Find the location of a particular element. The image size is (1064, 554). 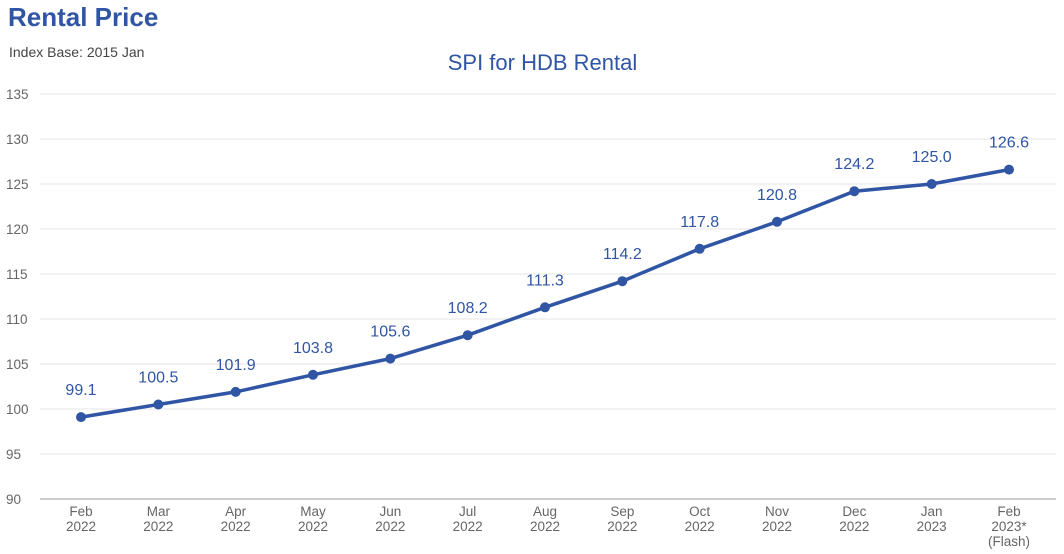

data-label: 100.5 is located at coordinates (158, 378).